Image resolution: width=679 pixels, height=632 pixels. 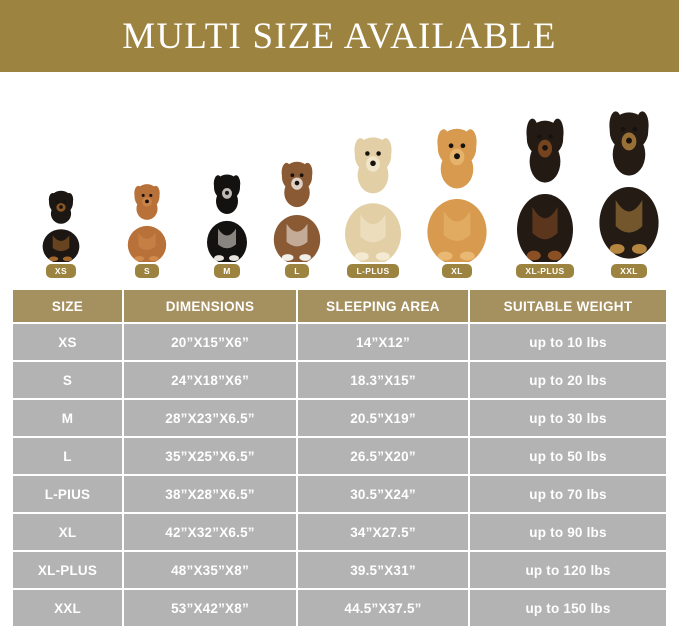 I want to click on sleeping-area-cell: 14”X12”, so click(x=384, y=343).